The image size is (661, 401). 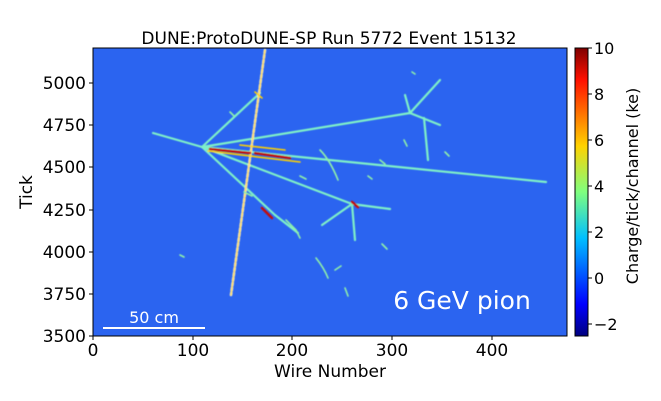 I want to click on track-down, so click(x=238, y=181).